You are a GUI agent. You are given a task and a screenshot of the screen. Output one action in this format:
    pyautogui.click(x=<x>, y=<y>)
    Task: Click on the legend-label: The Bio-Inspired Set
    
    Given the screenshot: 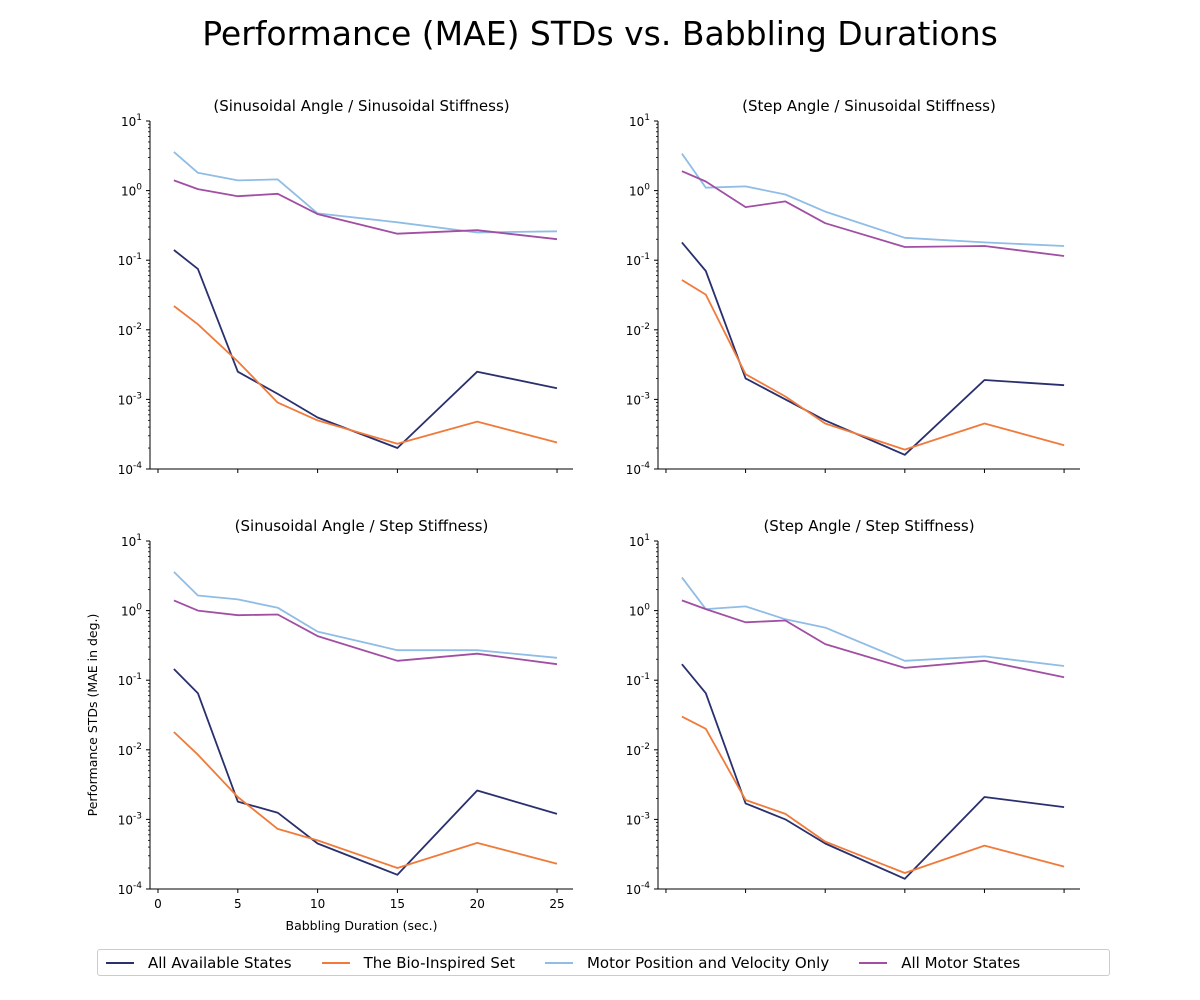 What is the action you would take?
    pyautogui.click(x=439, y=962)
    